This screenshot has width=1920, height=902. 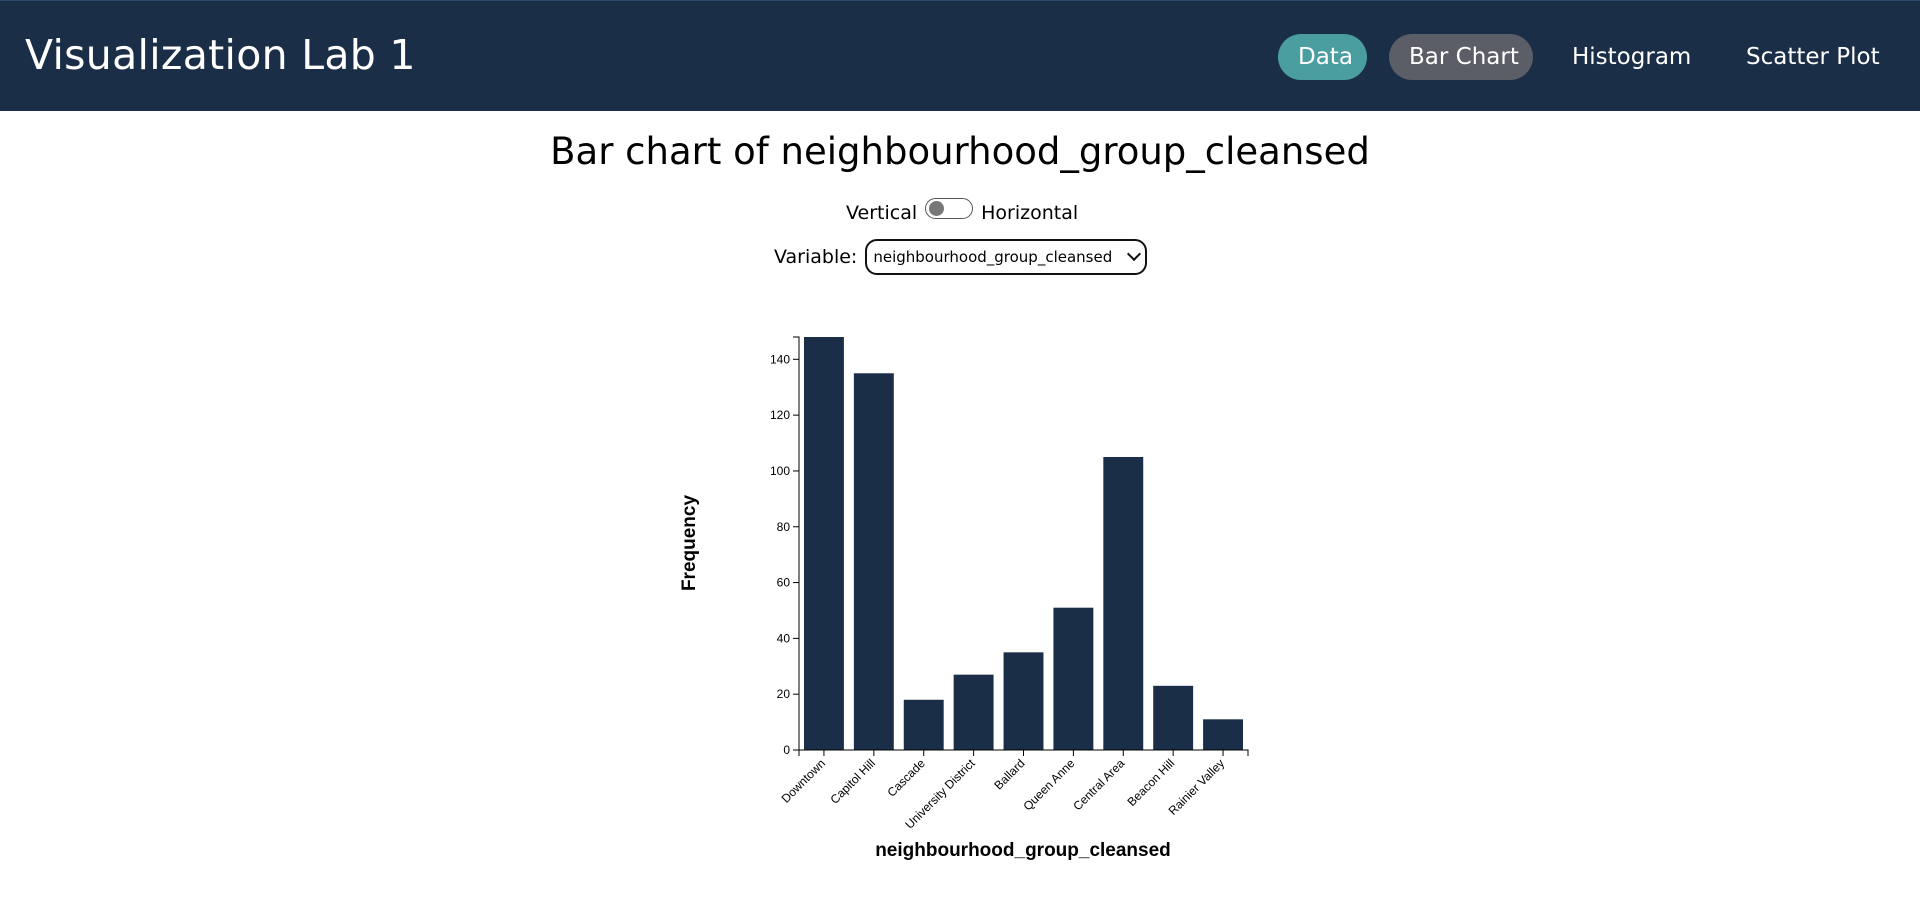 What do you see at coordinates (1632, 57) in the screenshot?
I see `nav-histogram-button: Histogram` at bounding box center [1632, 57].